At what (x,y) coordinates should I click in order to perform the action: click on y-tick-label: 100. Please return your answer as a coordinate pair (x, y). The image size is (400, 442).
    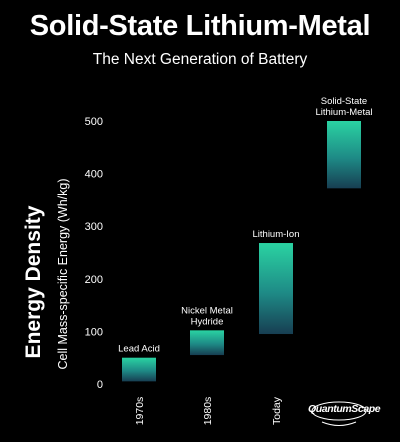
    Looking at the image, I should click on (94, 332).